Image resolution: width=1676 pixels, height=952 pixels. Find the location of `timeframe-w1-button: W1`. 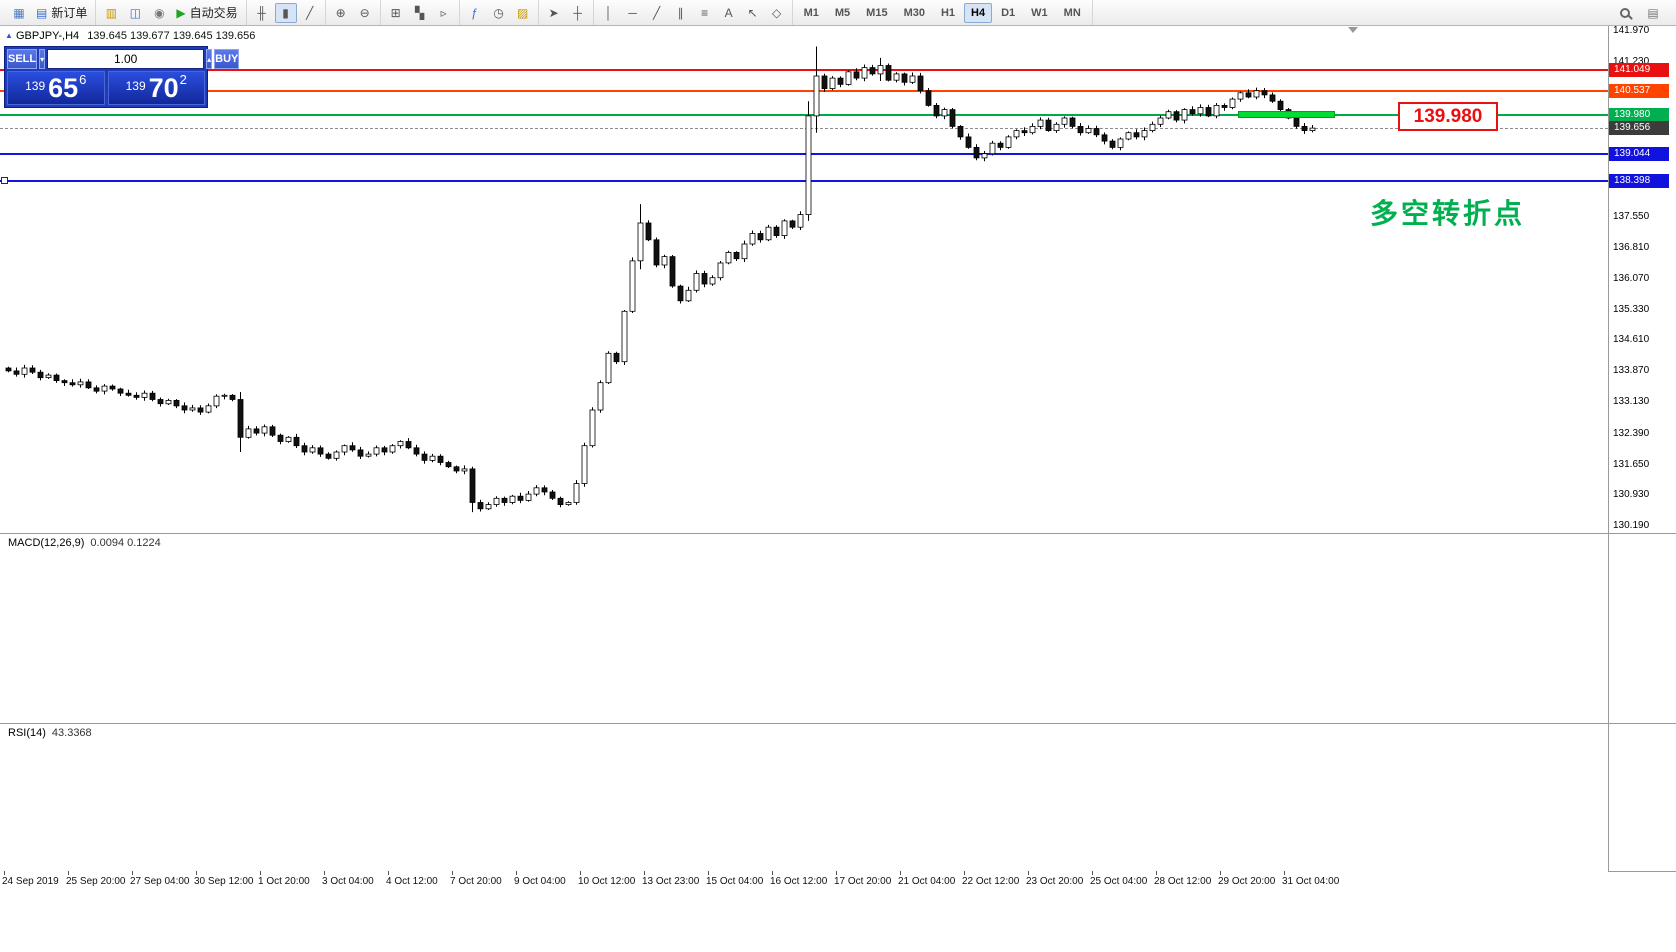

timeframe-w1-button: W1 is located at coordinates (1039, 12).